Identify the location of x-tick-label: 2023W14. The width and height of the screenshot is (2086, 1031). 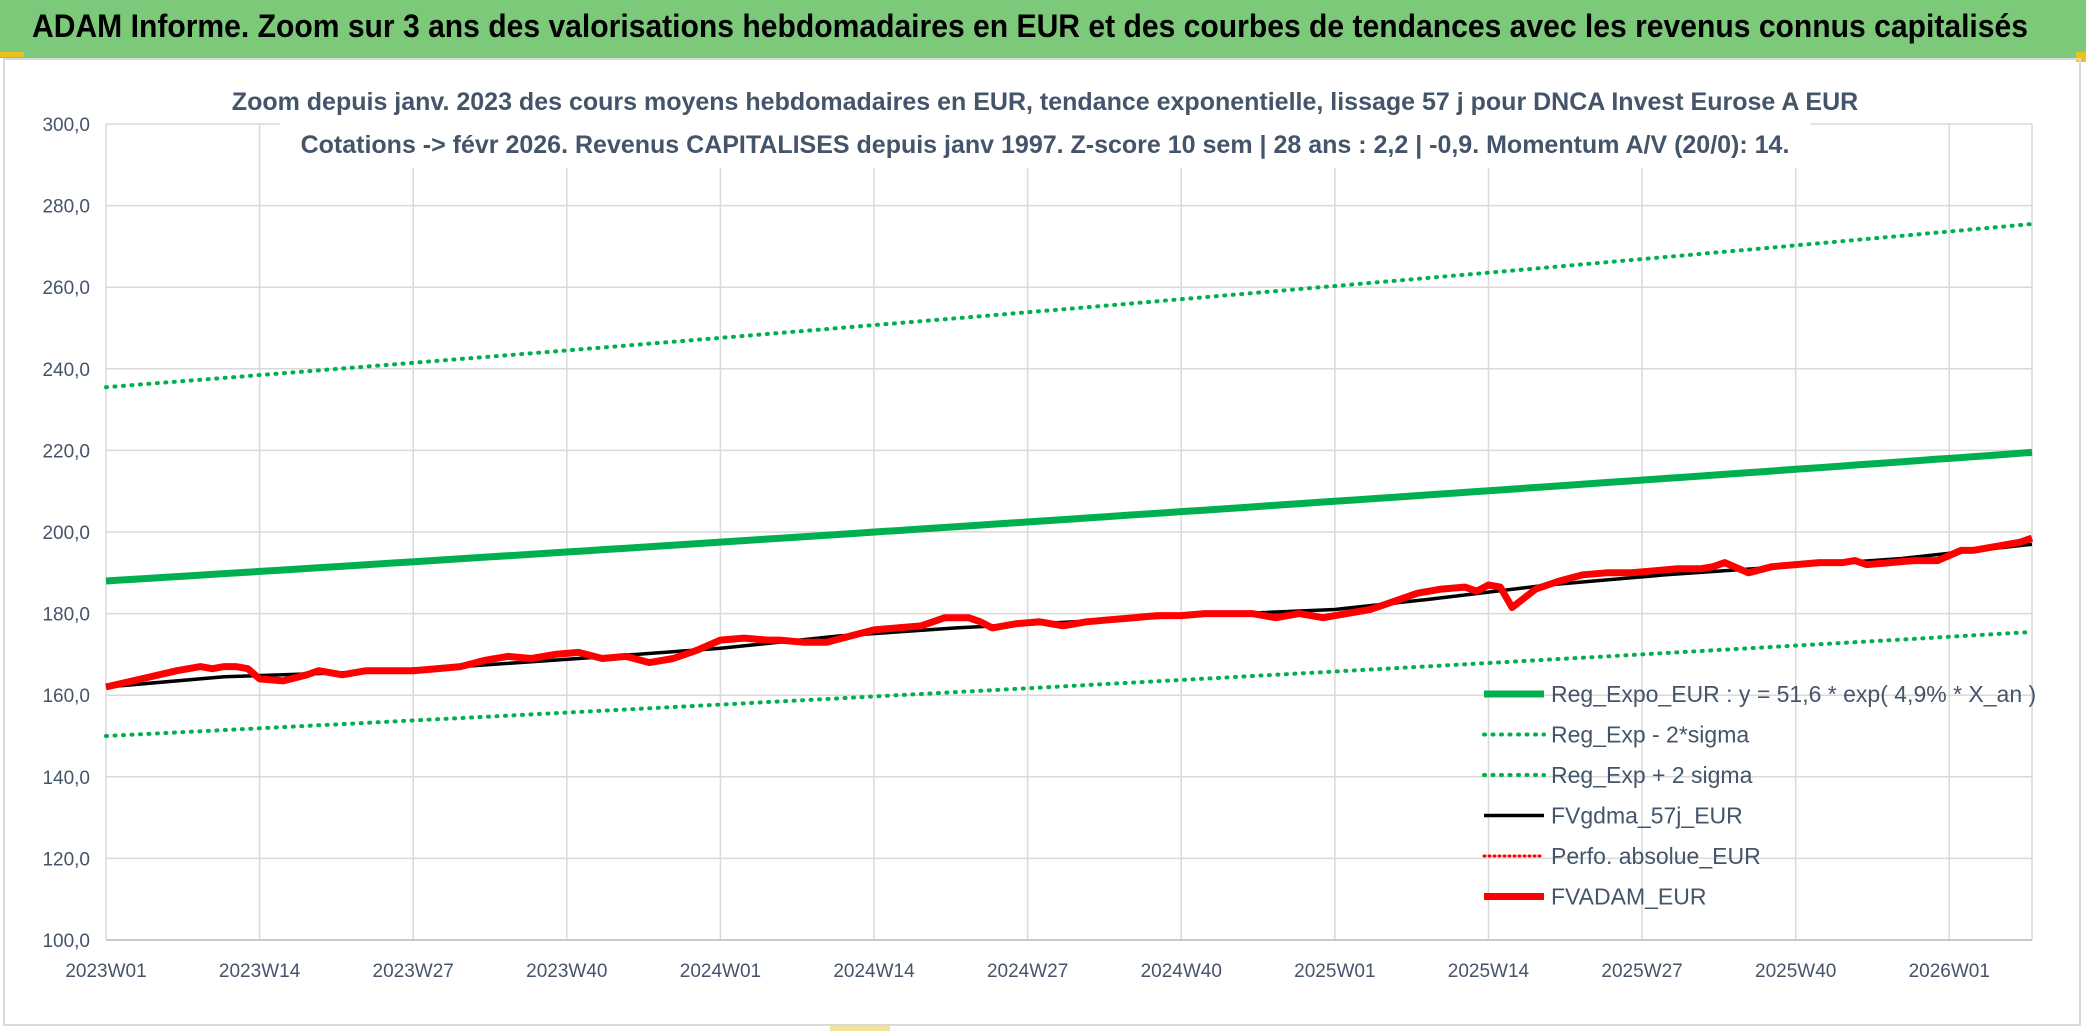
(260, 971).